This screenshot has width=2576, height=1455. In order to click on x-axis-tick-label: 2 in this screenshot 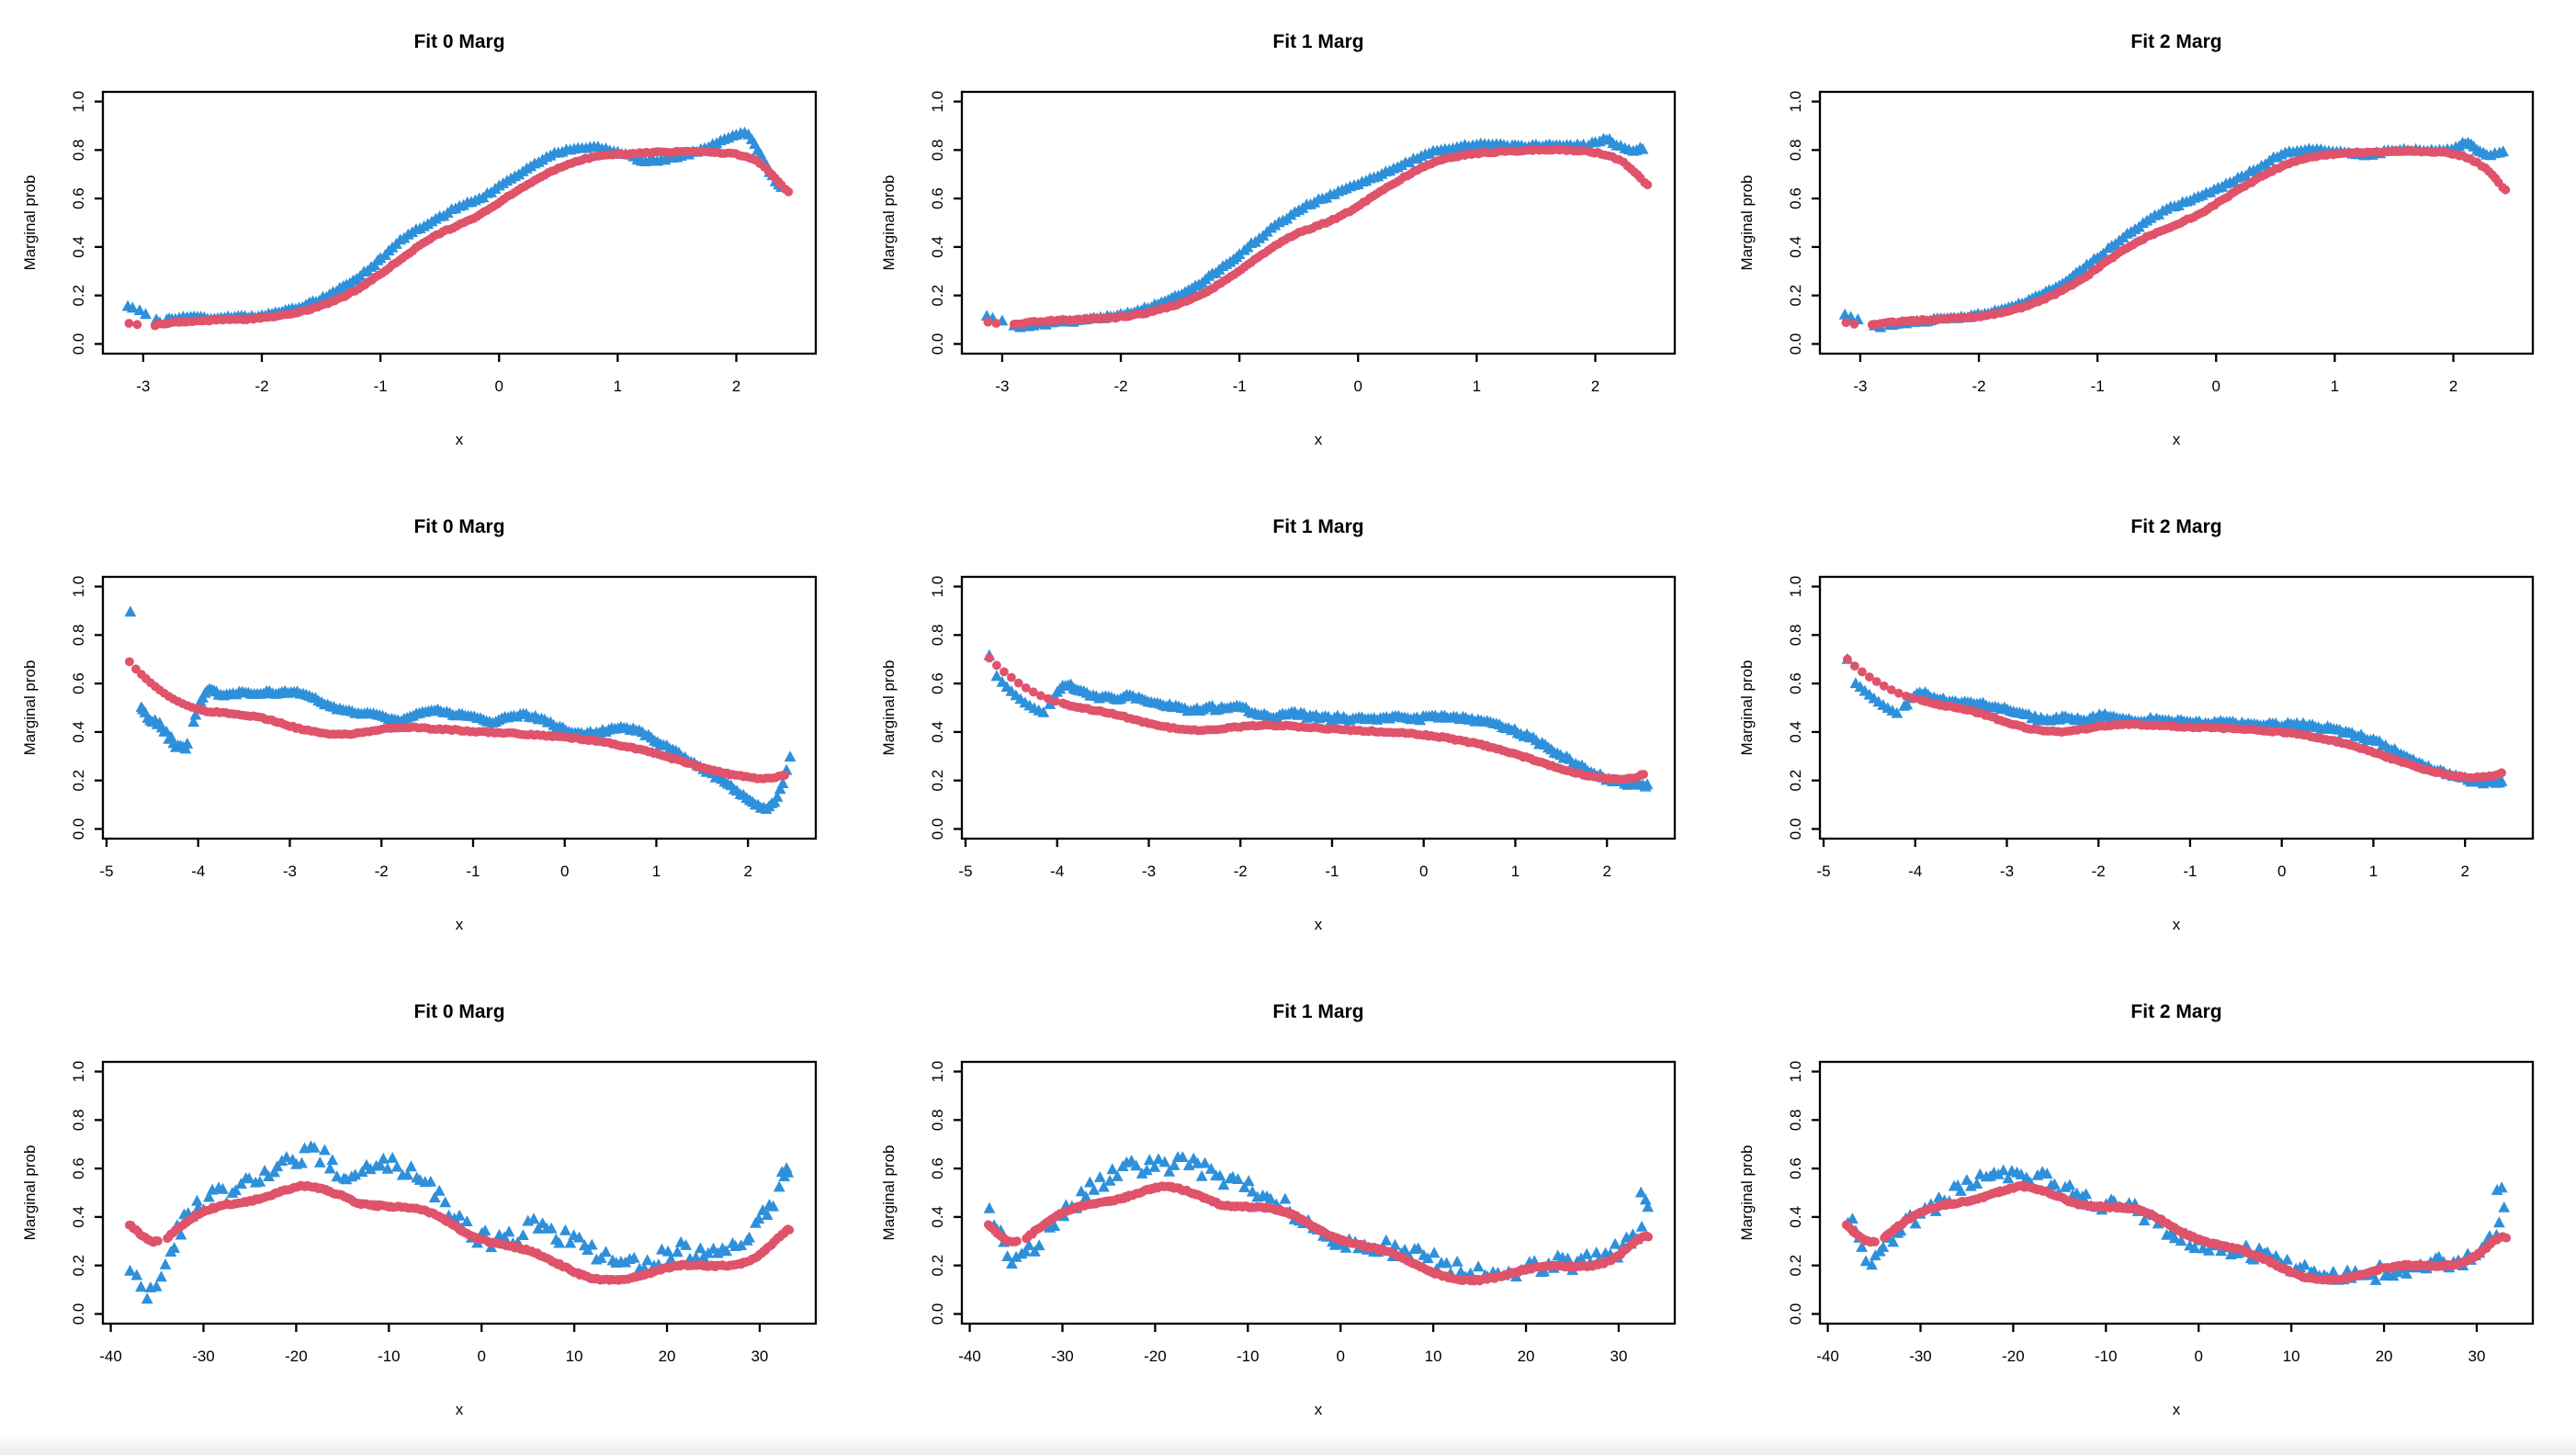, I will do `click(747, 871)`.